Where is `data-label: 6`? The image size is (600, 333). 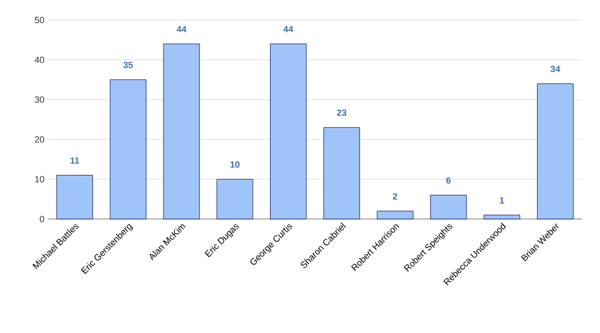
data-label: 6 is located at coordinates (448, 180).